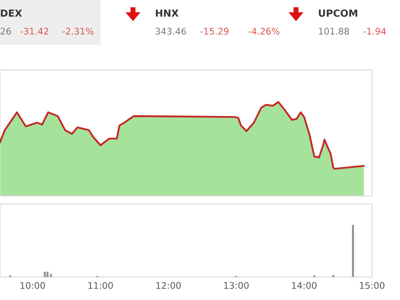 This screenshot has width=400, height=300. Describe the element at coordinates (338, 13) in the screenshot. I see `text: UPCOM` at that location.